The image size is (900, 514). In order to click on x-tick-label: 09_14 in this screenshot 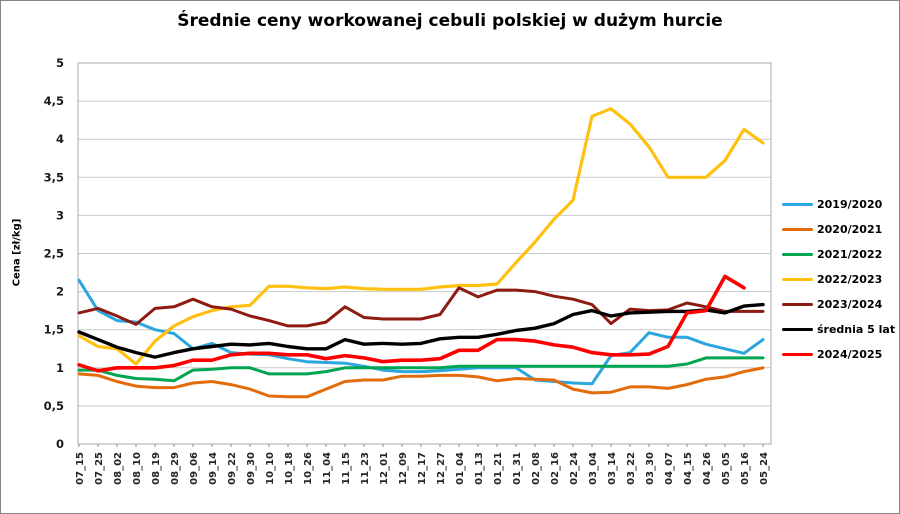, I will do `click(213, 468)`.